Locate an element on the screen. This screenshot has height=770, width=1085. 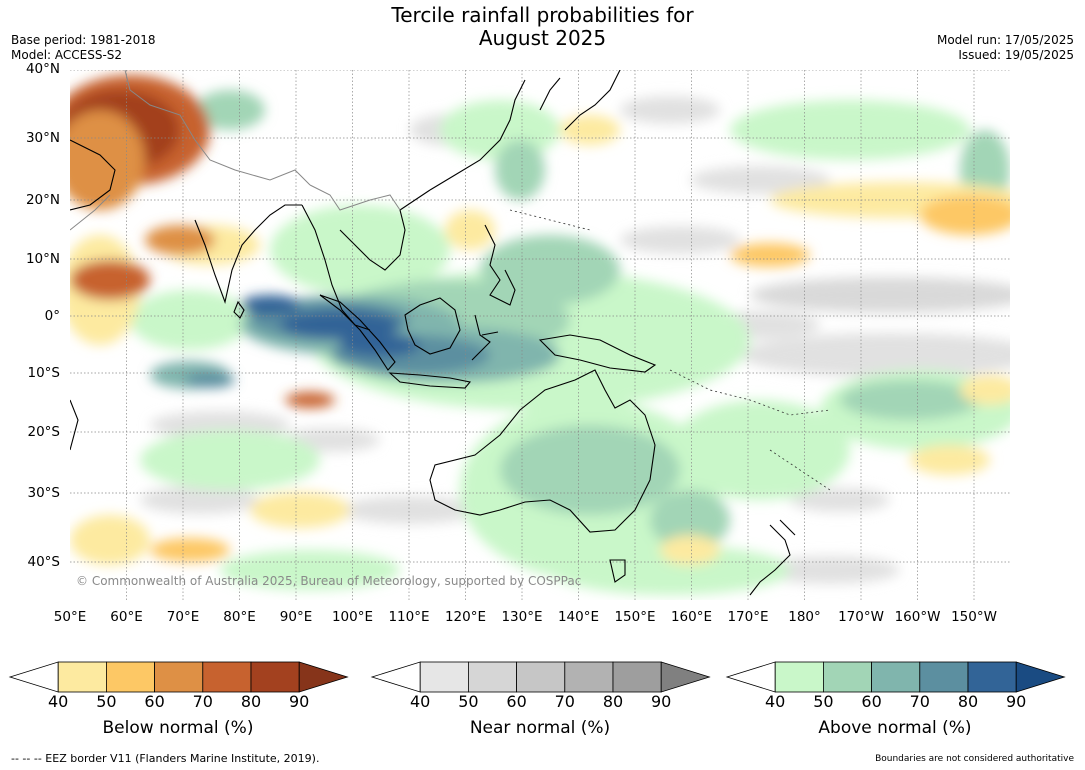
lon-label-160e: 160°E is located at coordinates (691, 617).